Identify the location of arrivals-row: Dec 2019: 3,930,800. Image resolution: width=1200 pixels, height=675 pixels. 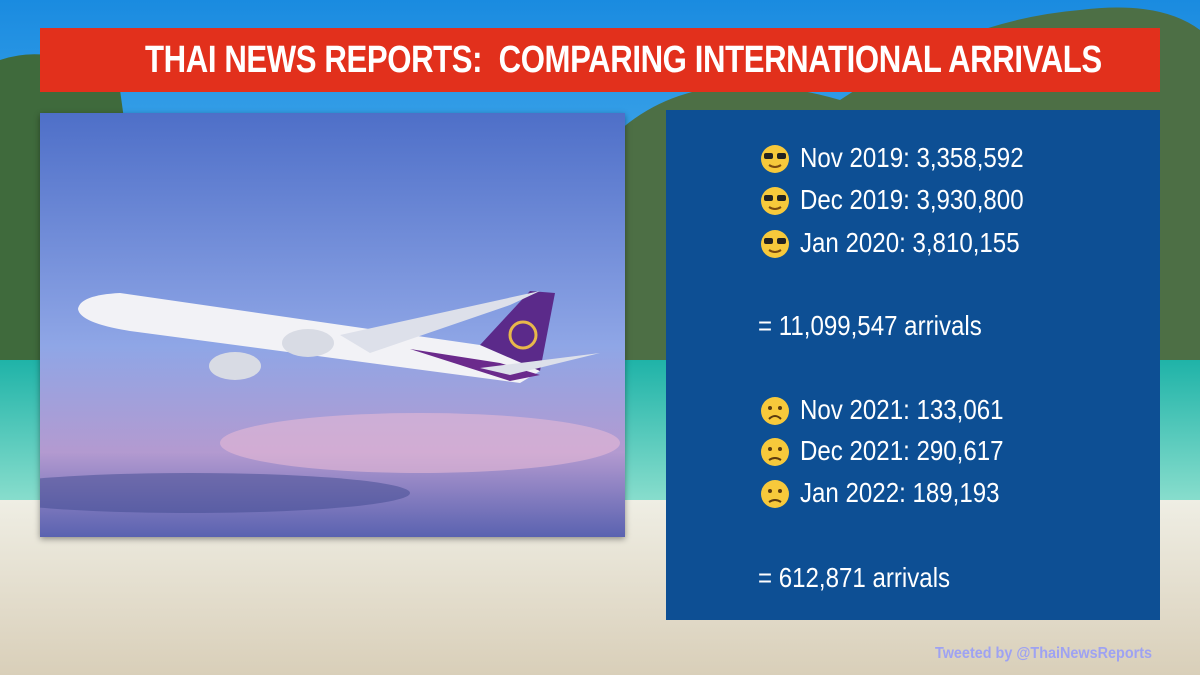
(912, 199).